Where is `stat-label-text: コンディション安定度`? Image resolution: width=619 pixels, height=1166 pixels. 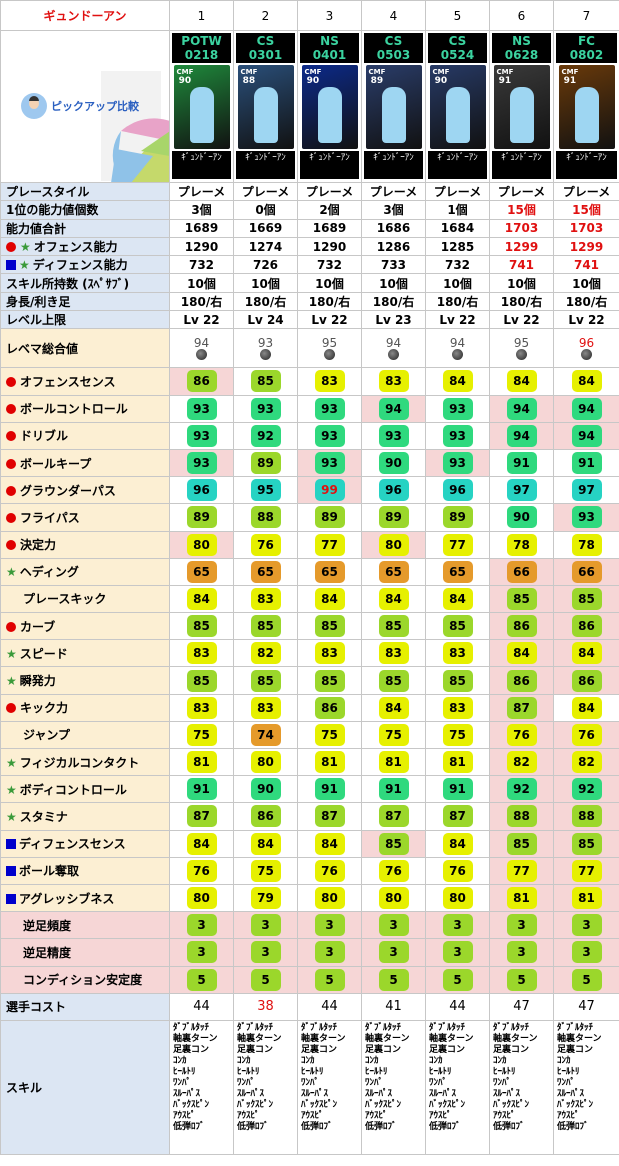 stat-label-text: コンディション安定度 is located at coordinates (83, 980).